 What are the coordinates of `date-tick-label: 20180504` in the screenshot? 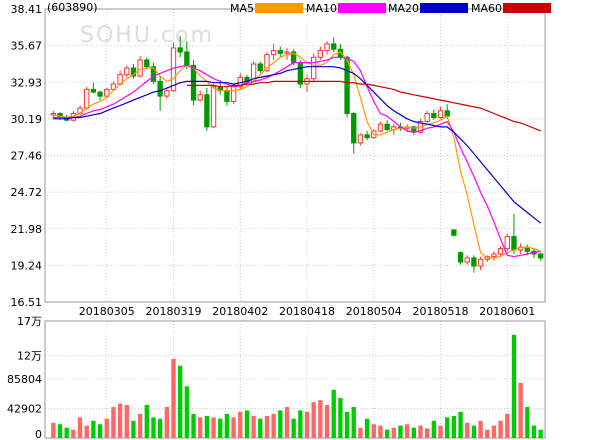 It's located at (374, 311).